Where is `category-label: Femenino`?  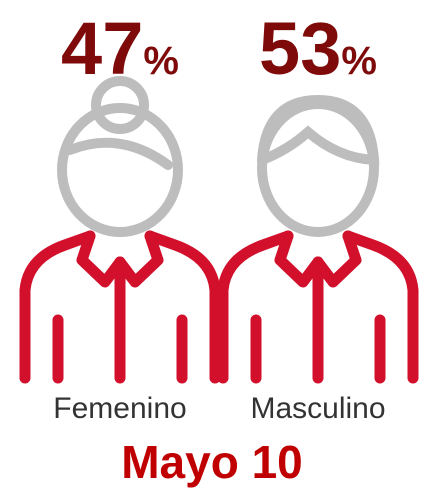 category-label: Femenino is located at coordinates (119, 408).